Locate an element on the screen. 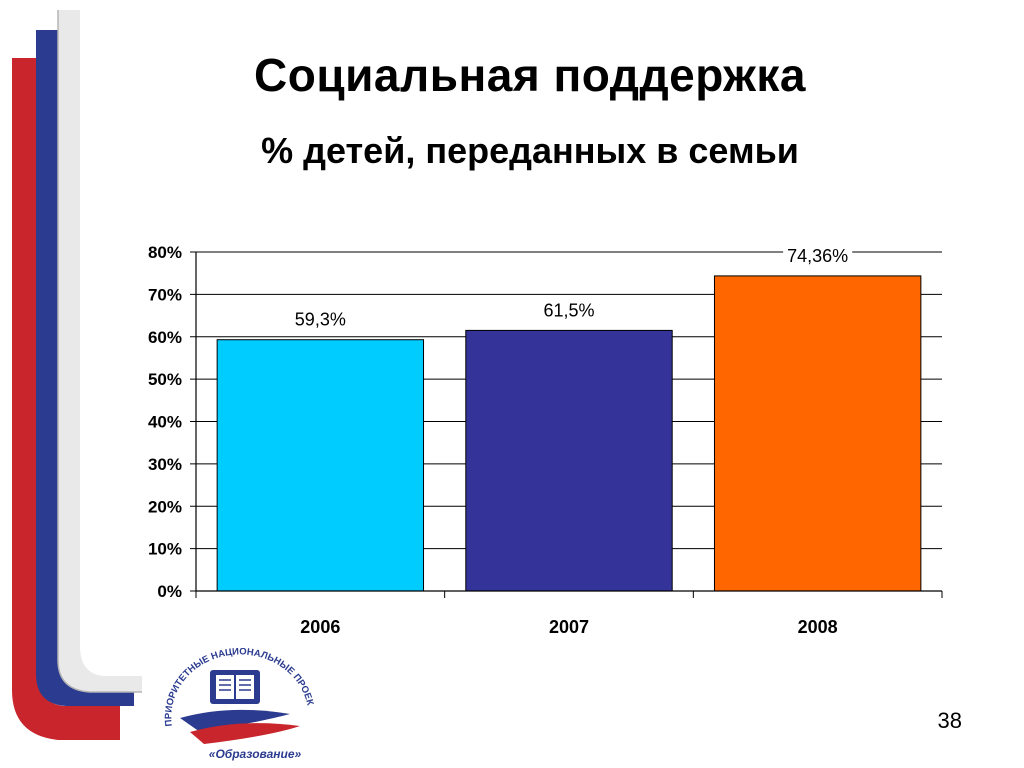 The height and width of the screenshot is (768, 1024). y-tick-label: 70% is located at coordinates (165, 294).